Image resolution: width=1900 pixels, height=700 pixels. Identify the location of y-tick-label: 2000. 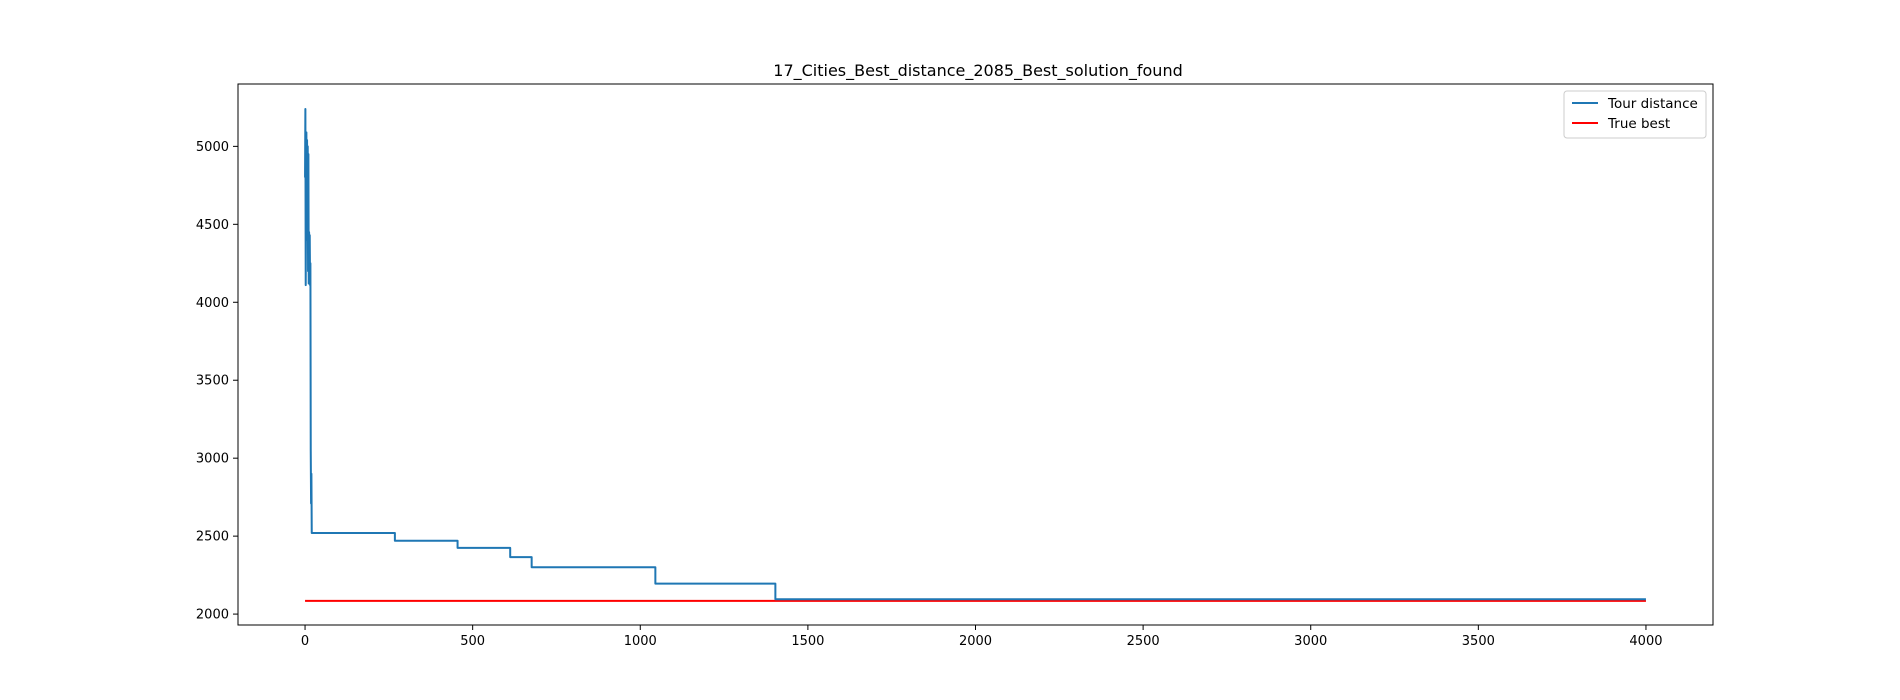
(212, 615).